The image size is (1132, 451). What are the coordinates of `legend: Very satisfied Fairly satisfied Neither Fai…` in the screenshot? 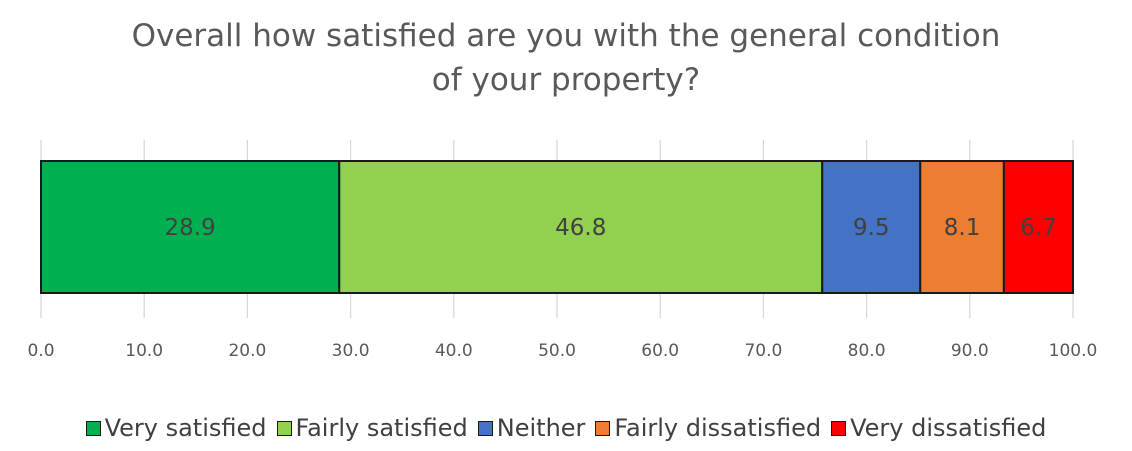 It's located at (566, 428).